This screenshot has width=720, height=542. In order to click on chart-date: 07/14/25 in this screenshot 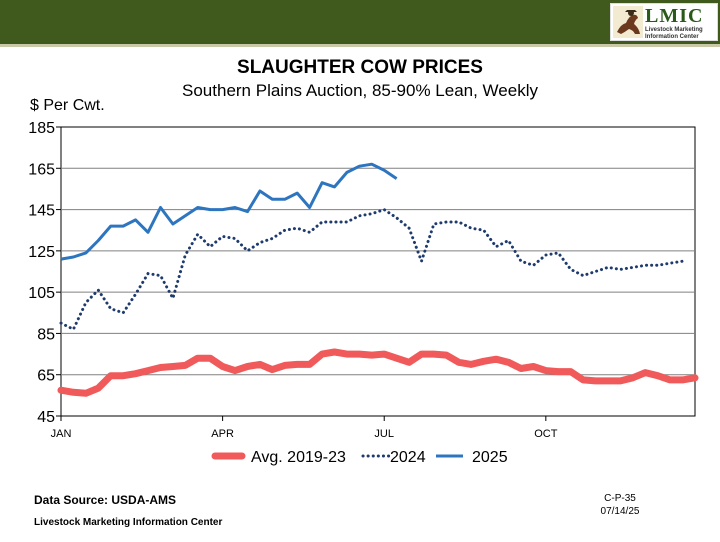, I will do `click(620, 511)`.